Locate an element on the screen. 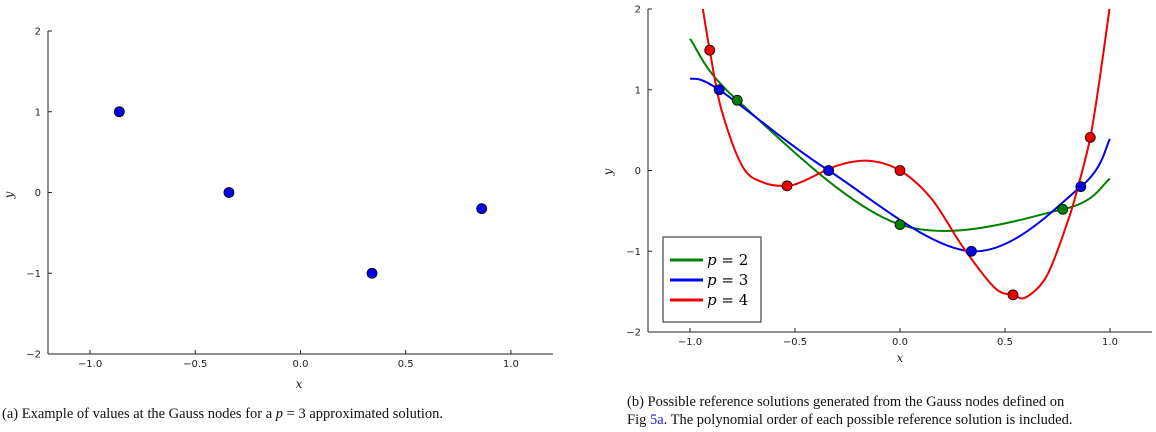  chart-a-ylabel: y is located at coordinates (9, 195).